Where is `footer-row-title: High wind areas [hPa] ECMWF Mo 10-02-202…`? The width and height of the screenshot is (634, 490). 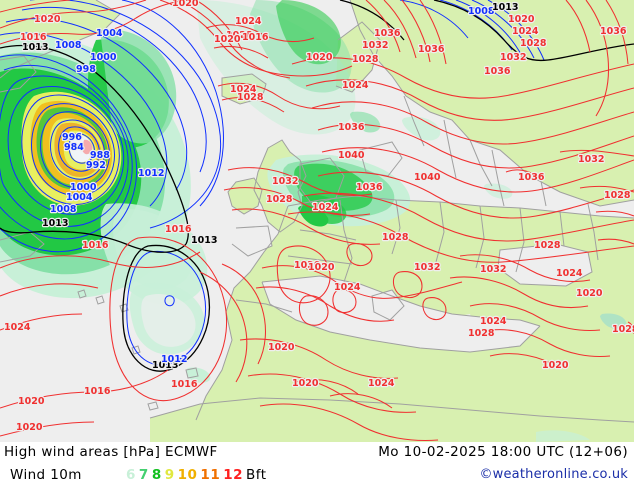 footer-row-title: High wind areas [hPa] ECMWF Mo 10-02-202… is located at coordinates (317, 454).